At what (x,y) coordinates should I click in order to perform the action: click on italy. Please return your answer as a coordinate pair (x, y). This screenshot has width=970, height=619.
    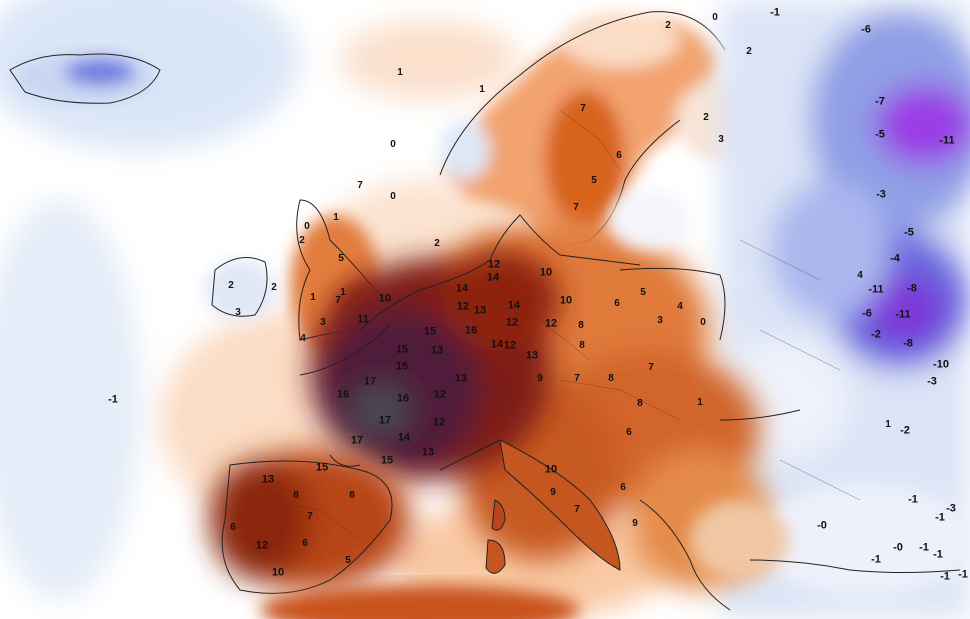
    Looking at the image, I should click on (560, 505).